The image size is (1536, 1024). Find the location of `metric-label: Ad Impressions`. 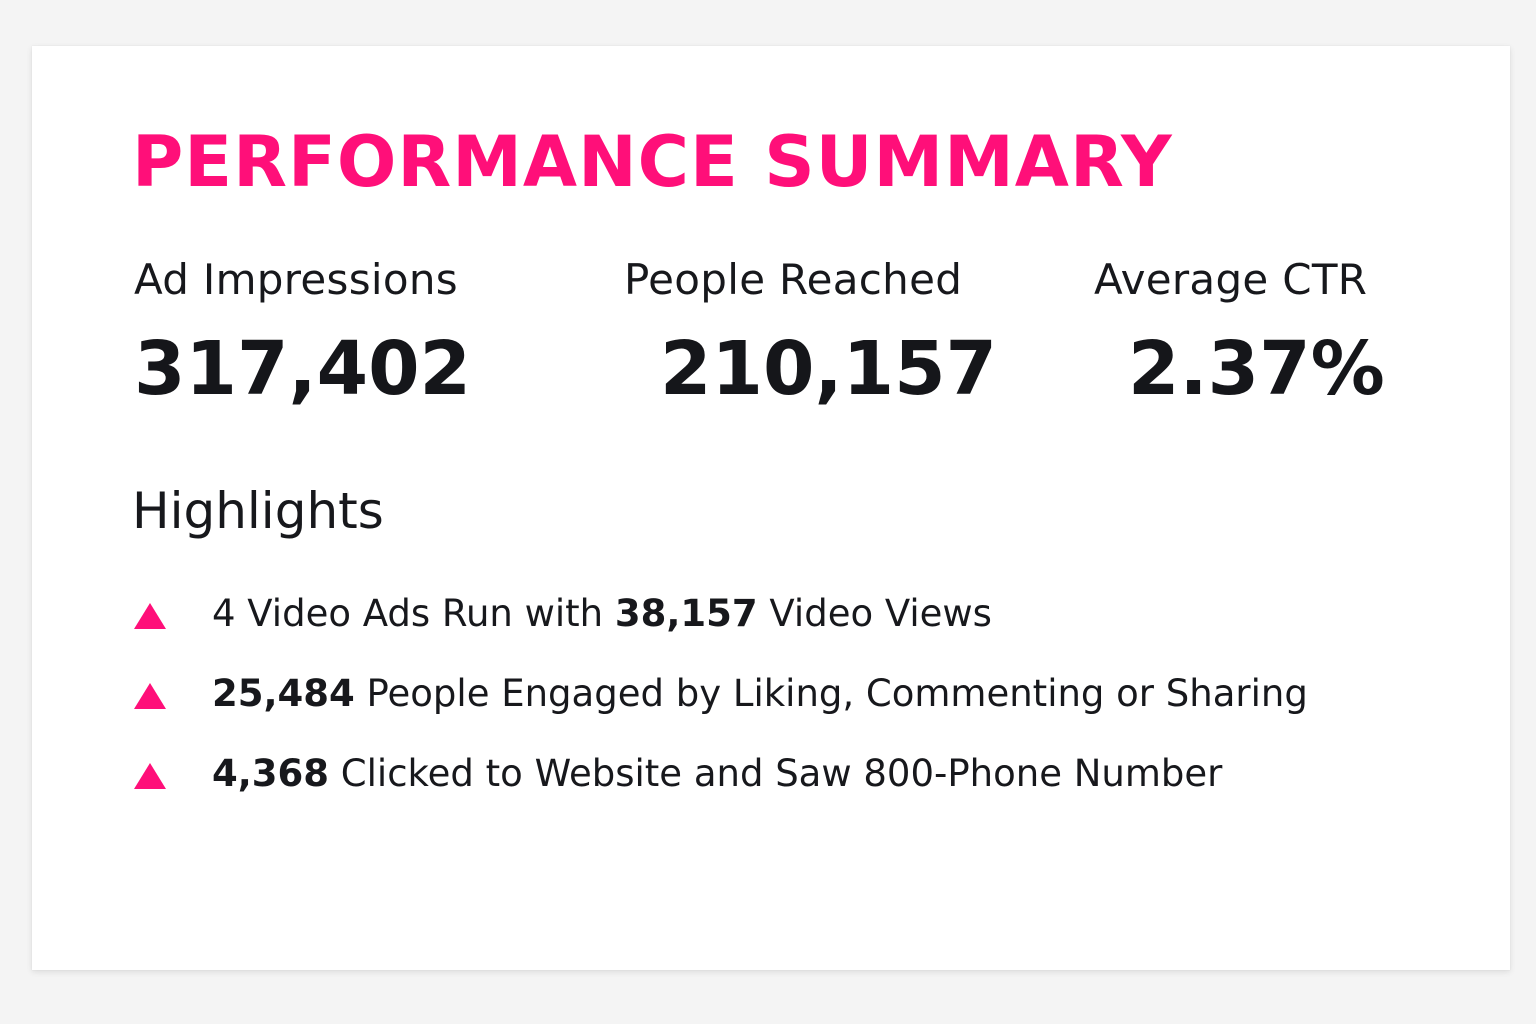

metric-label: Ad Impressions is located at coordinates (296, 279).